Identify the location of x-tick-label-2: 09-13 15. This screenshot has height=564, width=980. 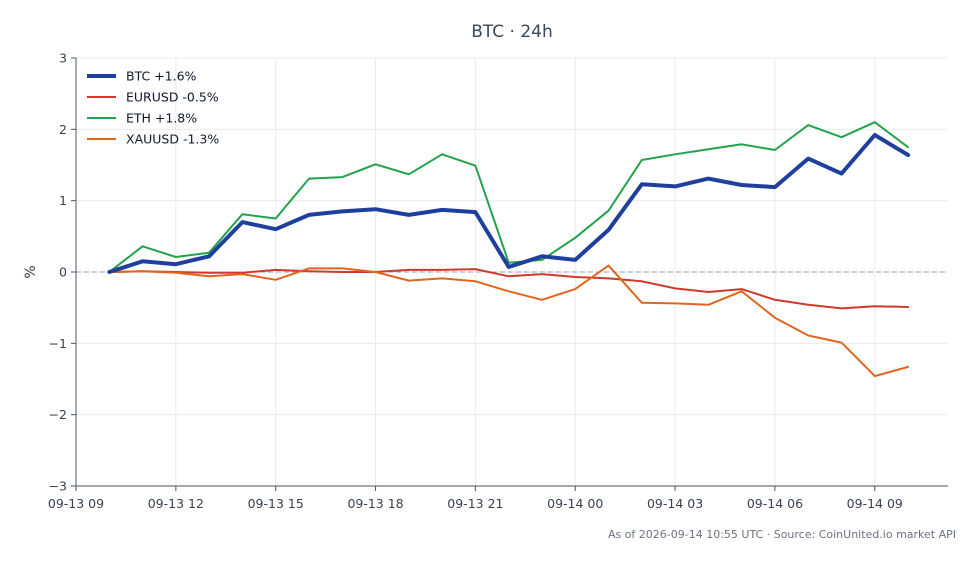
(276, 503).